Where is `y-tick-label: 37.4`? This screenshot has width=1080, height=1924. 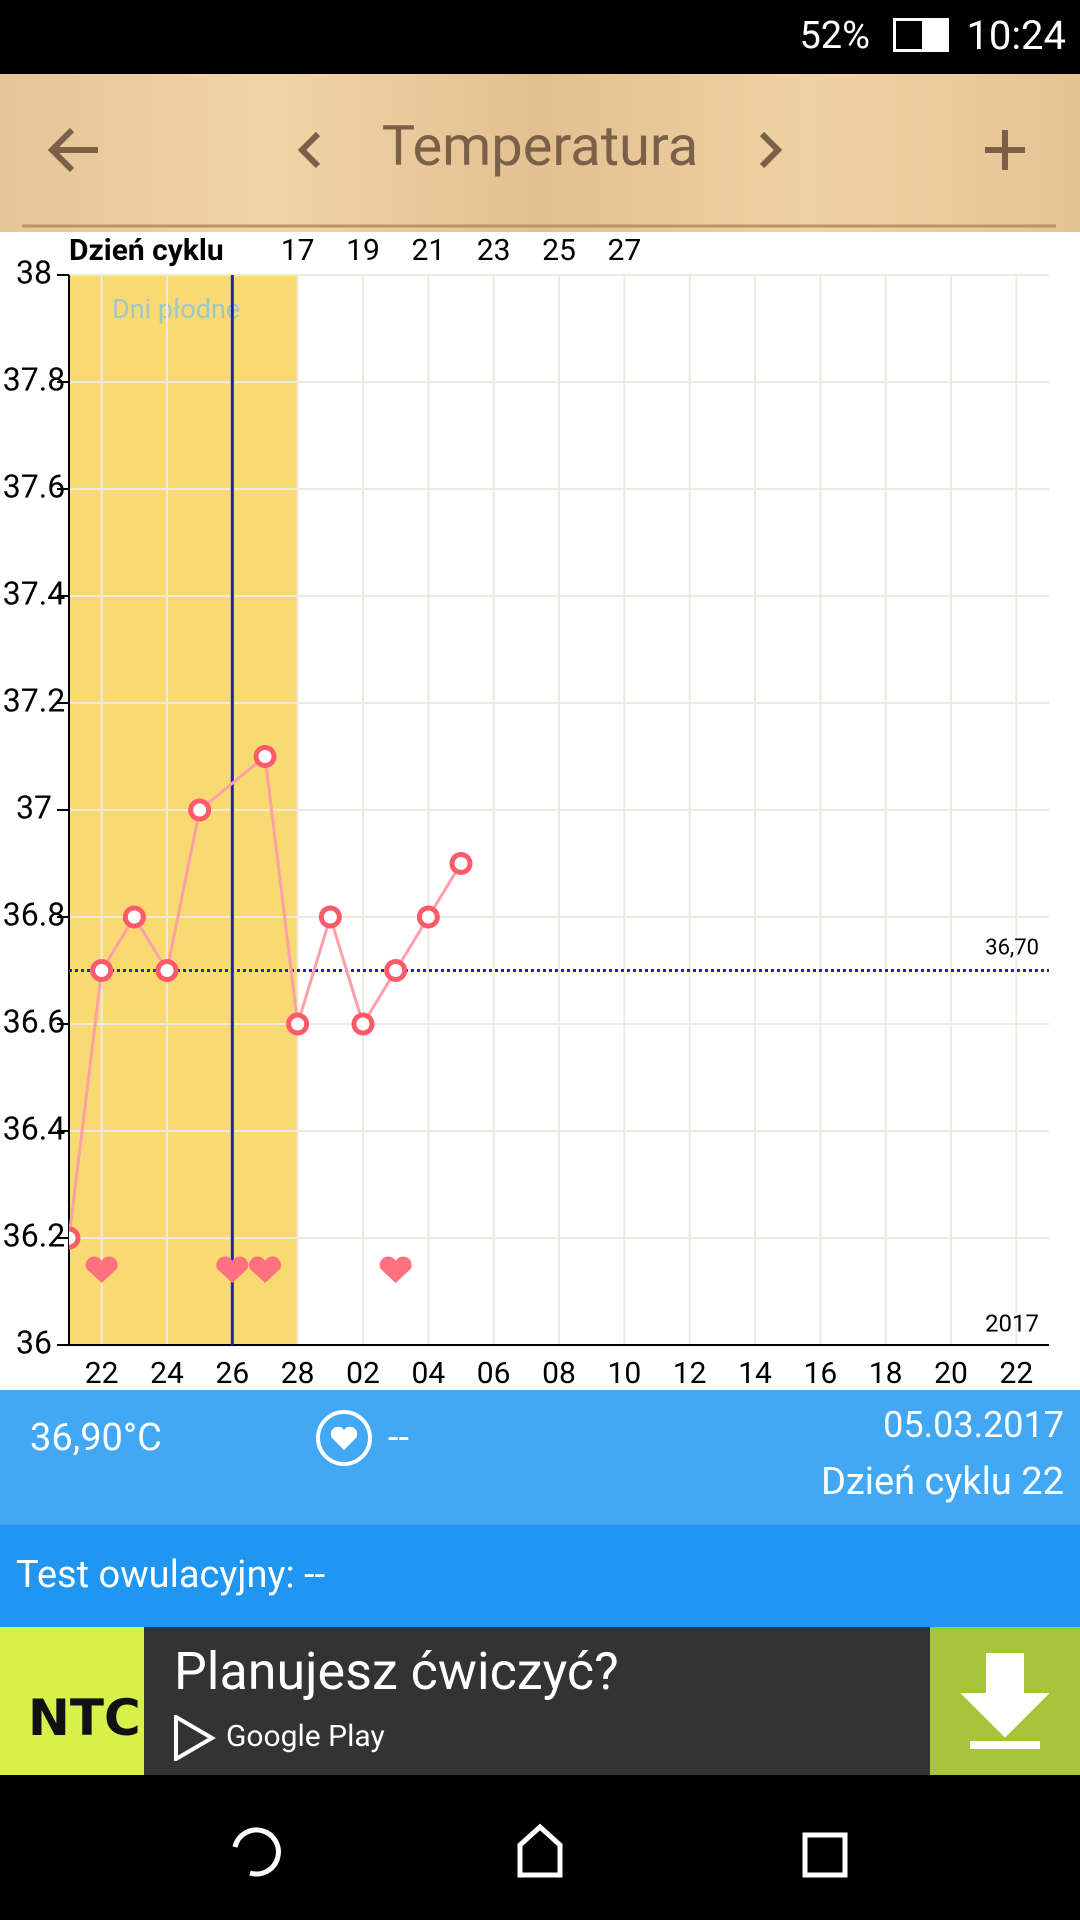 y-tick-label: 37.4 is located at coordinates (34, 593).